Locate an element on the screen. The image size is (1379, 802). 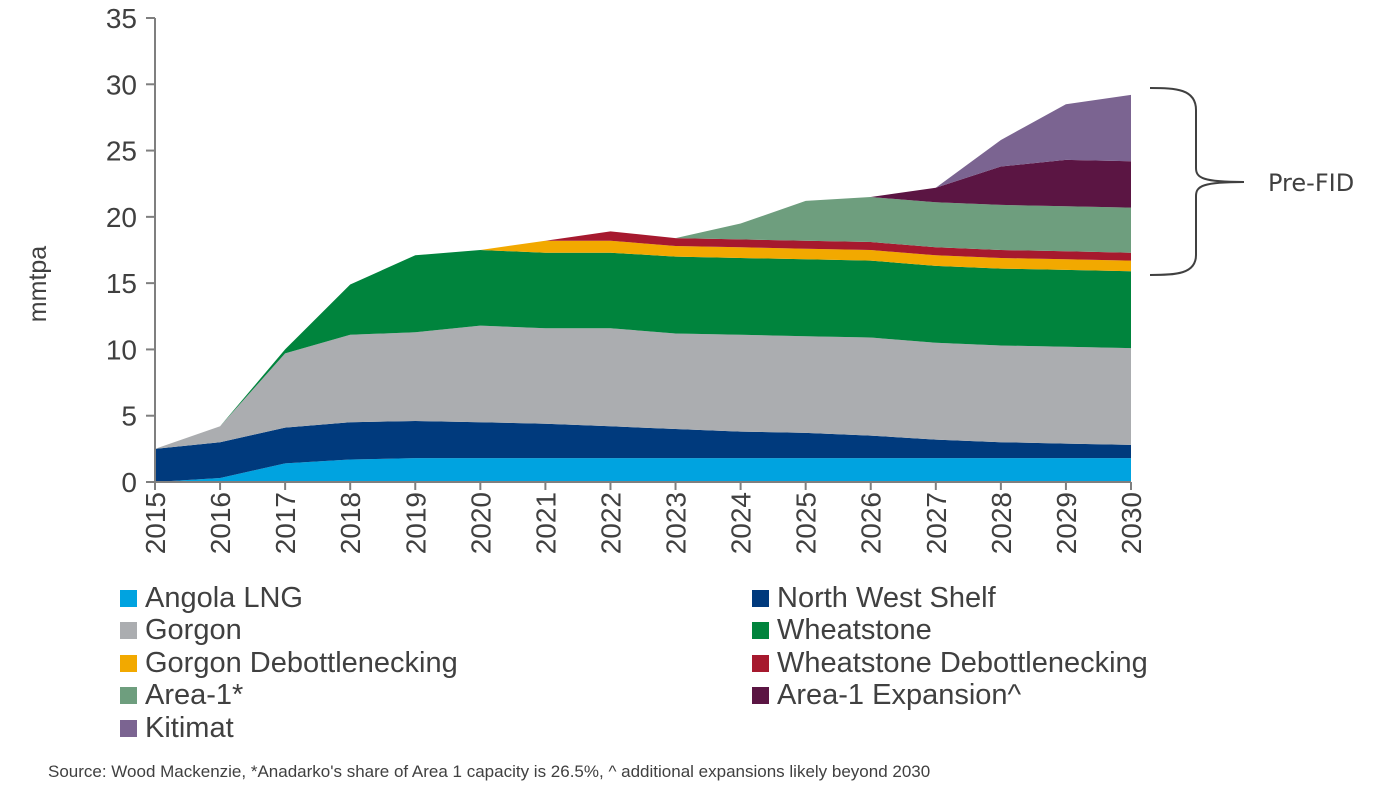
x-tick-label: 2023 is located at coordinates (676, 523).